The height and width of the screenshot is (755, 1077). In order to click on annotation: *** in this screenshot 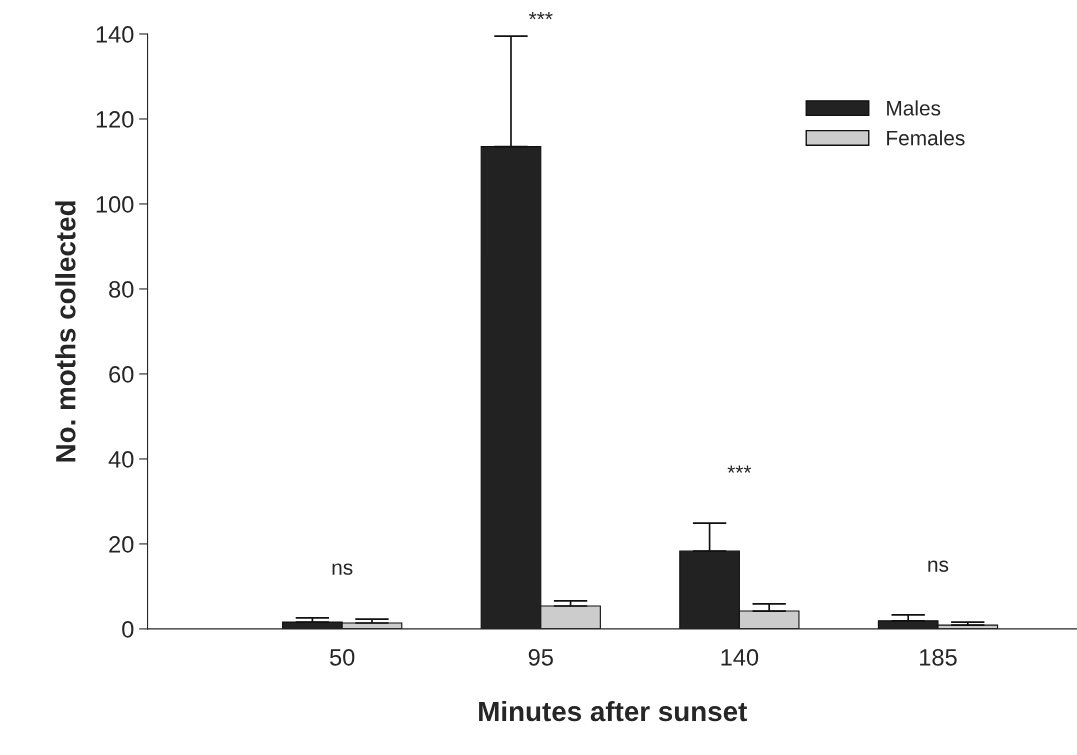, I will do `click(739, 469)`.